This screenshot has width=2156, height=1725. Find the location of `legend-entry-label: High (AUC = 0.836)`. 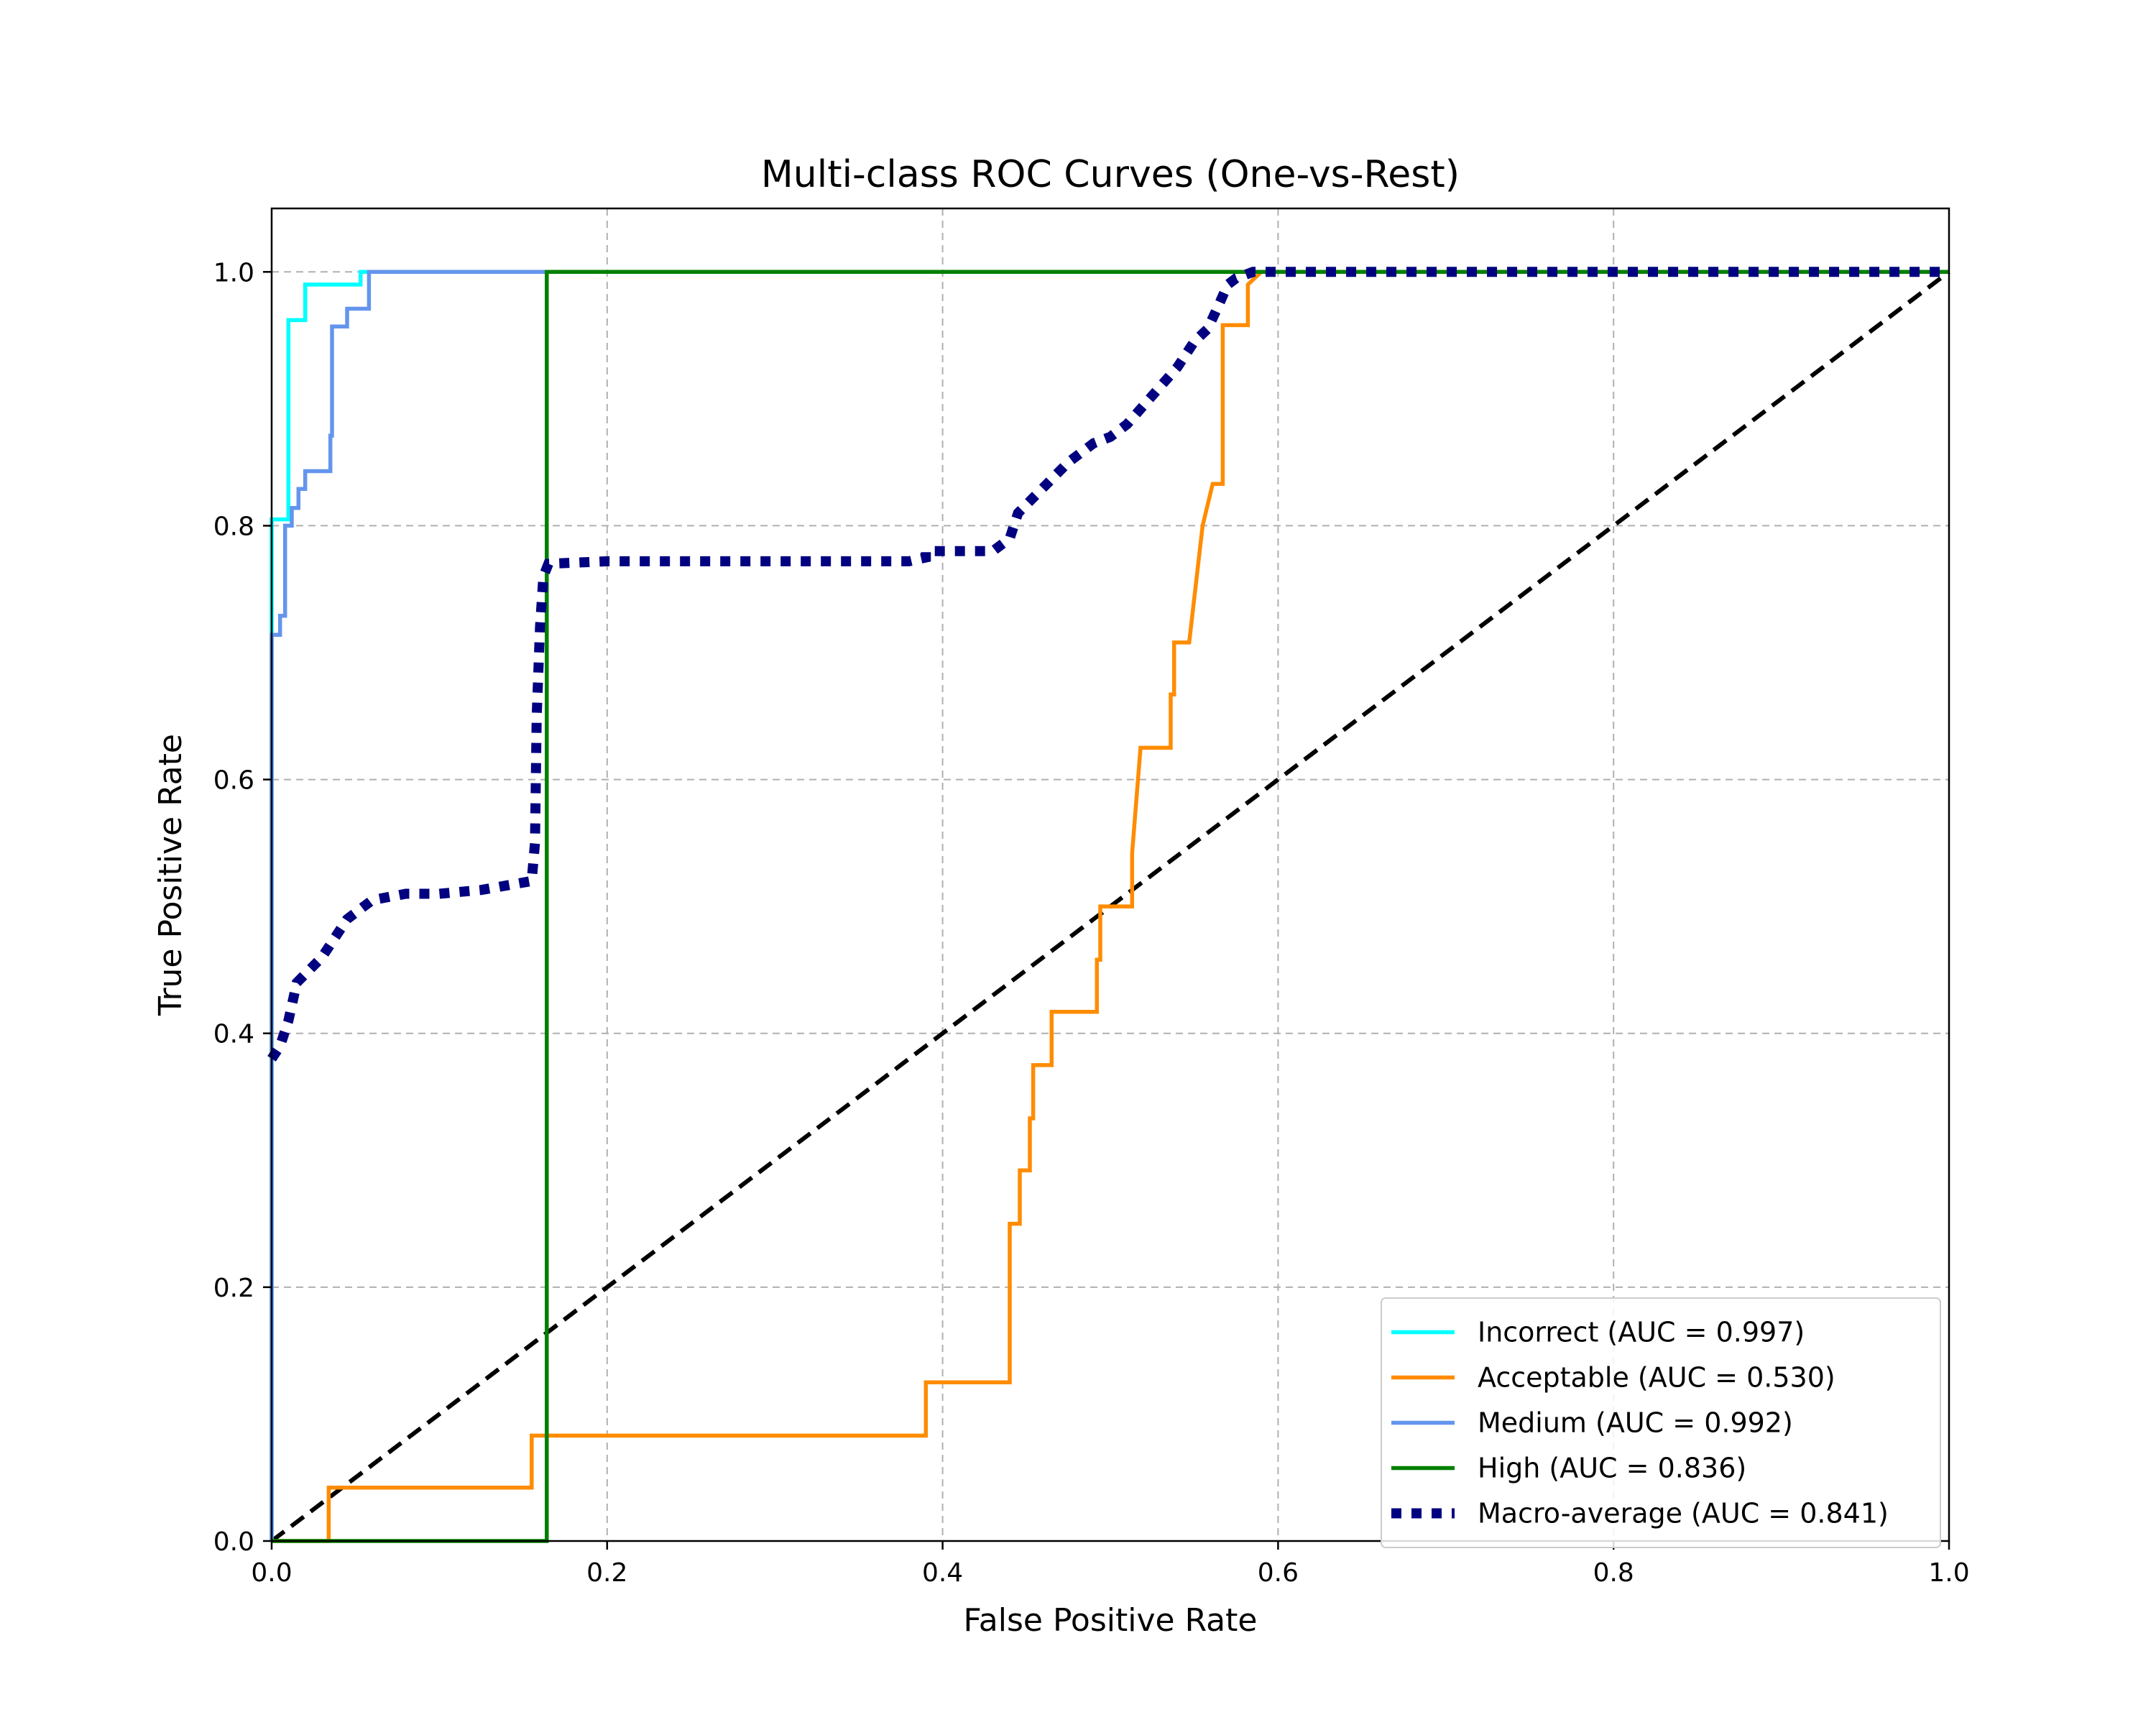

legend-entry-label: High (AUC = 0.836) is located at coordinates (1612, 1468).